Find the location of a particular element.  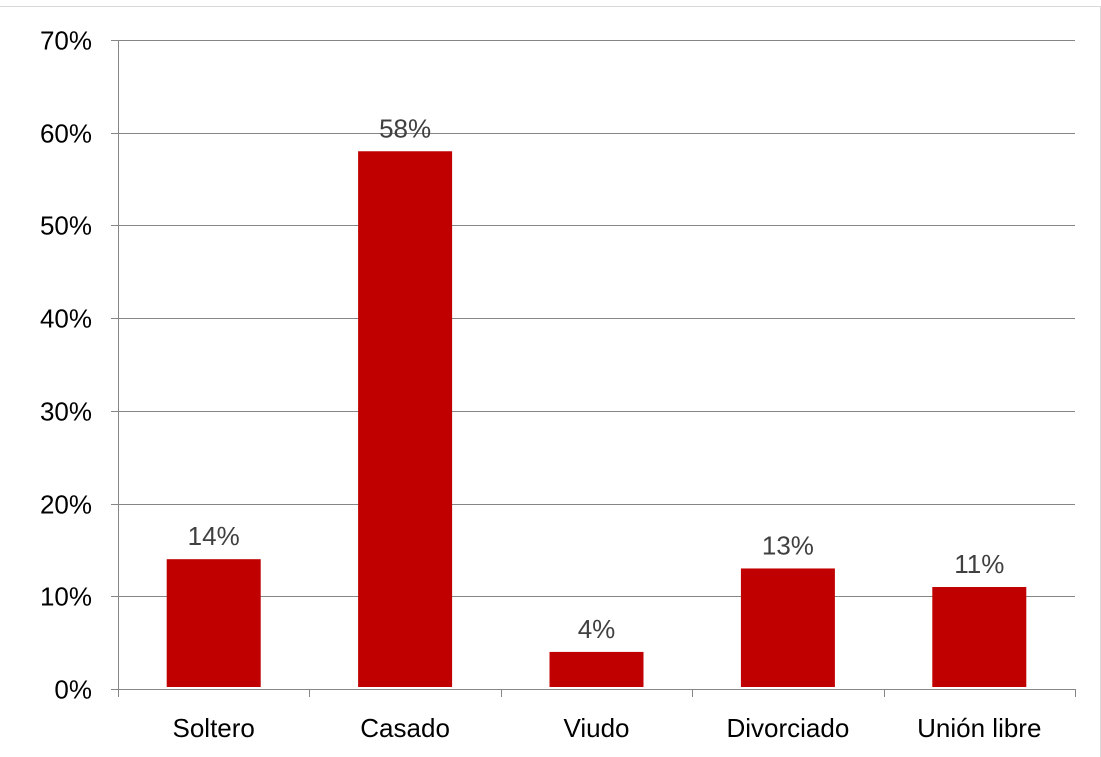

y-tick-label: 70% is located at coordinates (66, 41).